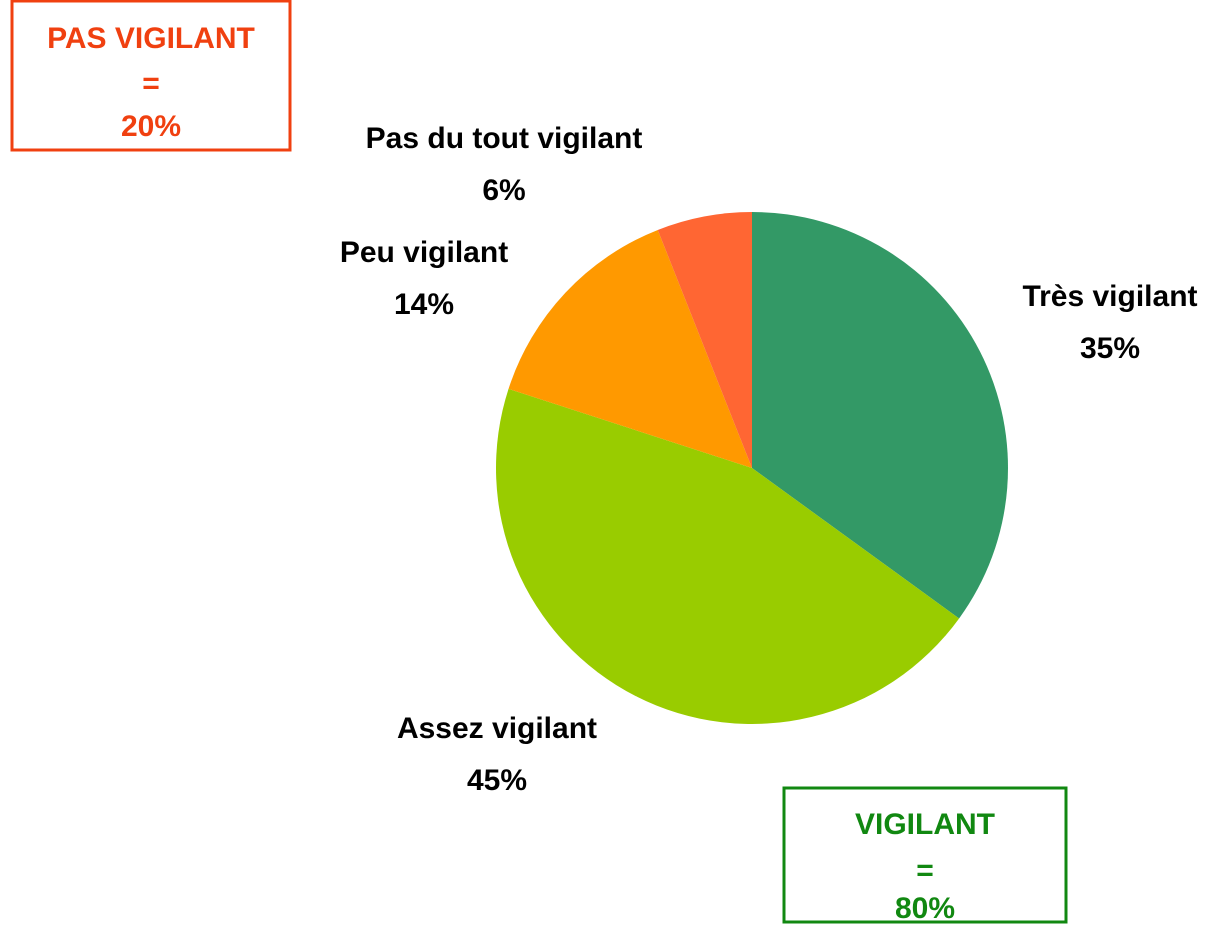 The height and width of the screenshot is (926, 1230). What do you see at coordinates (1109, 296) in the screenshot?
I see `slice-label: Très vigilant` at bounding box center [1109, 296].